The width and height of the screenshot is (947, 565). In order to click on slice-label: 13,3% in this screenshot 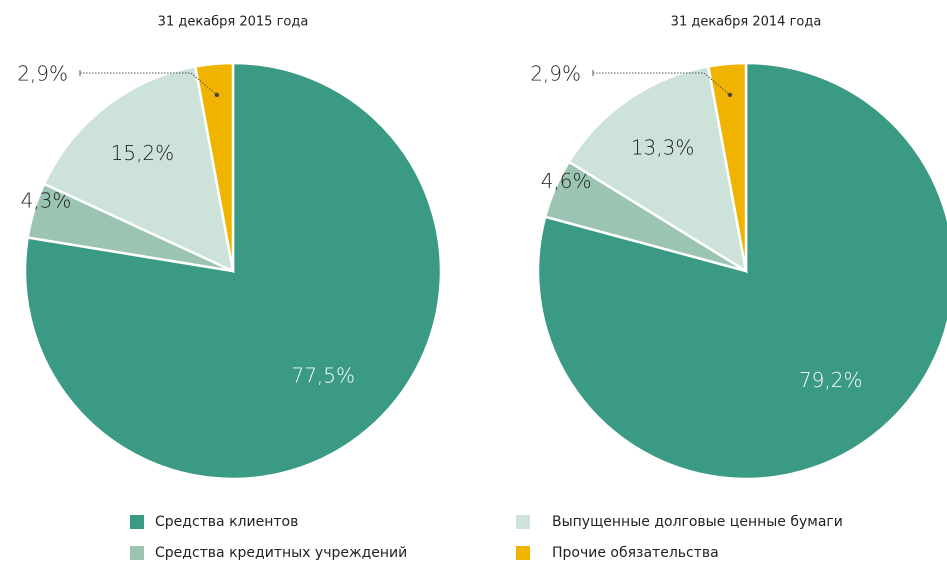, I will do `click(663, 148)`.